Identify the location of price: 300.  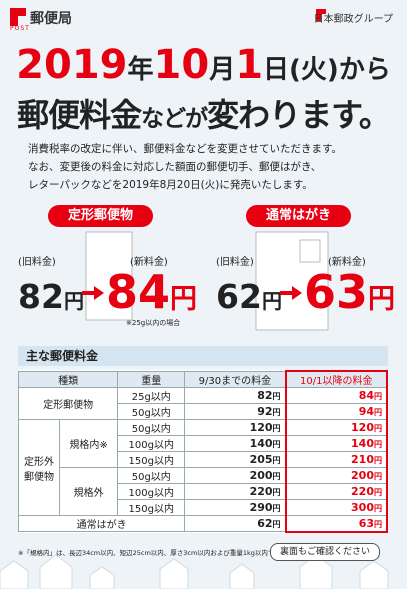
(362, 507).